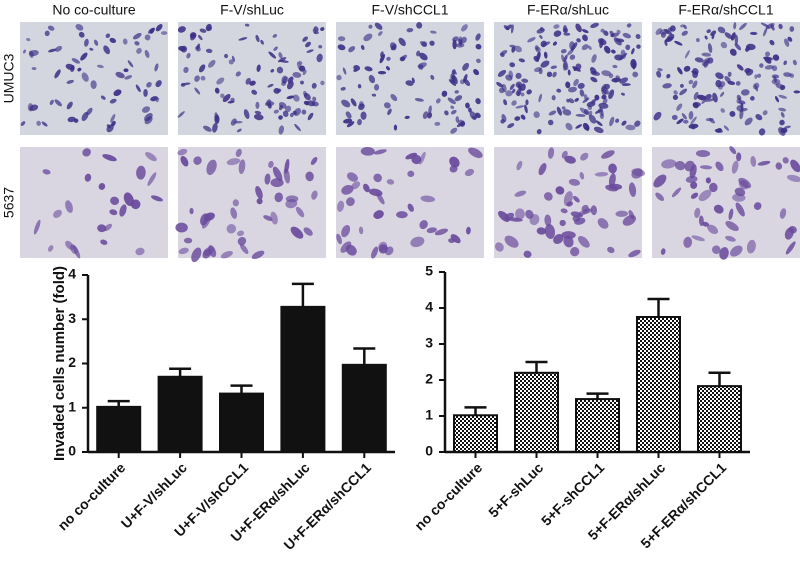  I want to click on micrograph, so click(94, 203).